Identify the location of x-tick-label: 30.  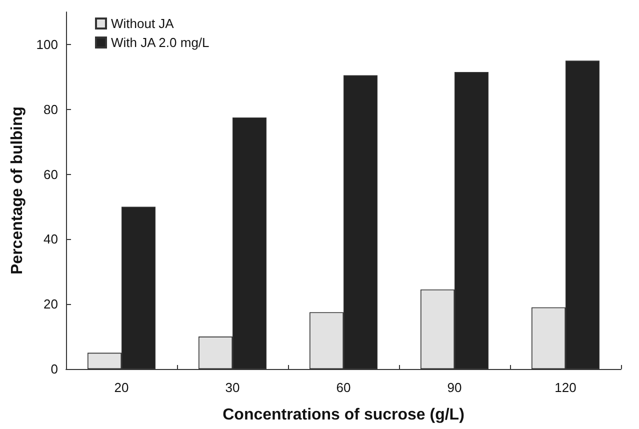
(232, 387).